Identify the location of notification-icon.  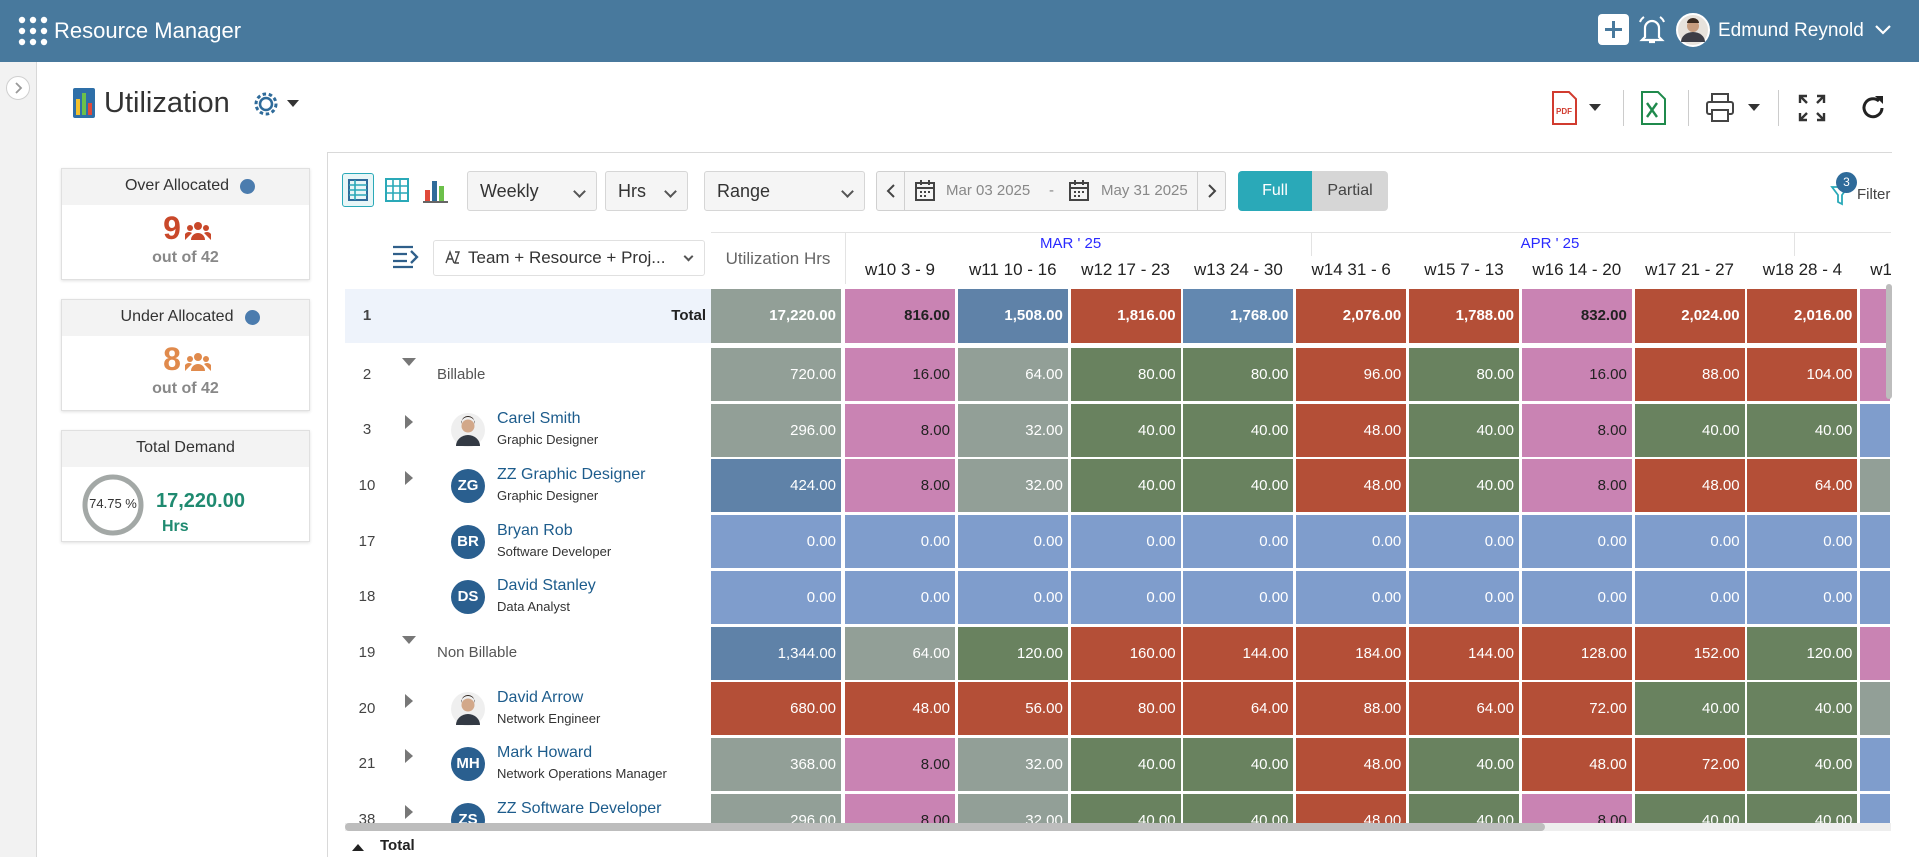
(1652, 30).